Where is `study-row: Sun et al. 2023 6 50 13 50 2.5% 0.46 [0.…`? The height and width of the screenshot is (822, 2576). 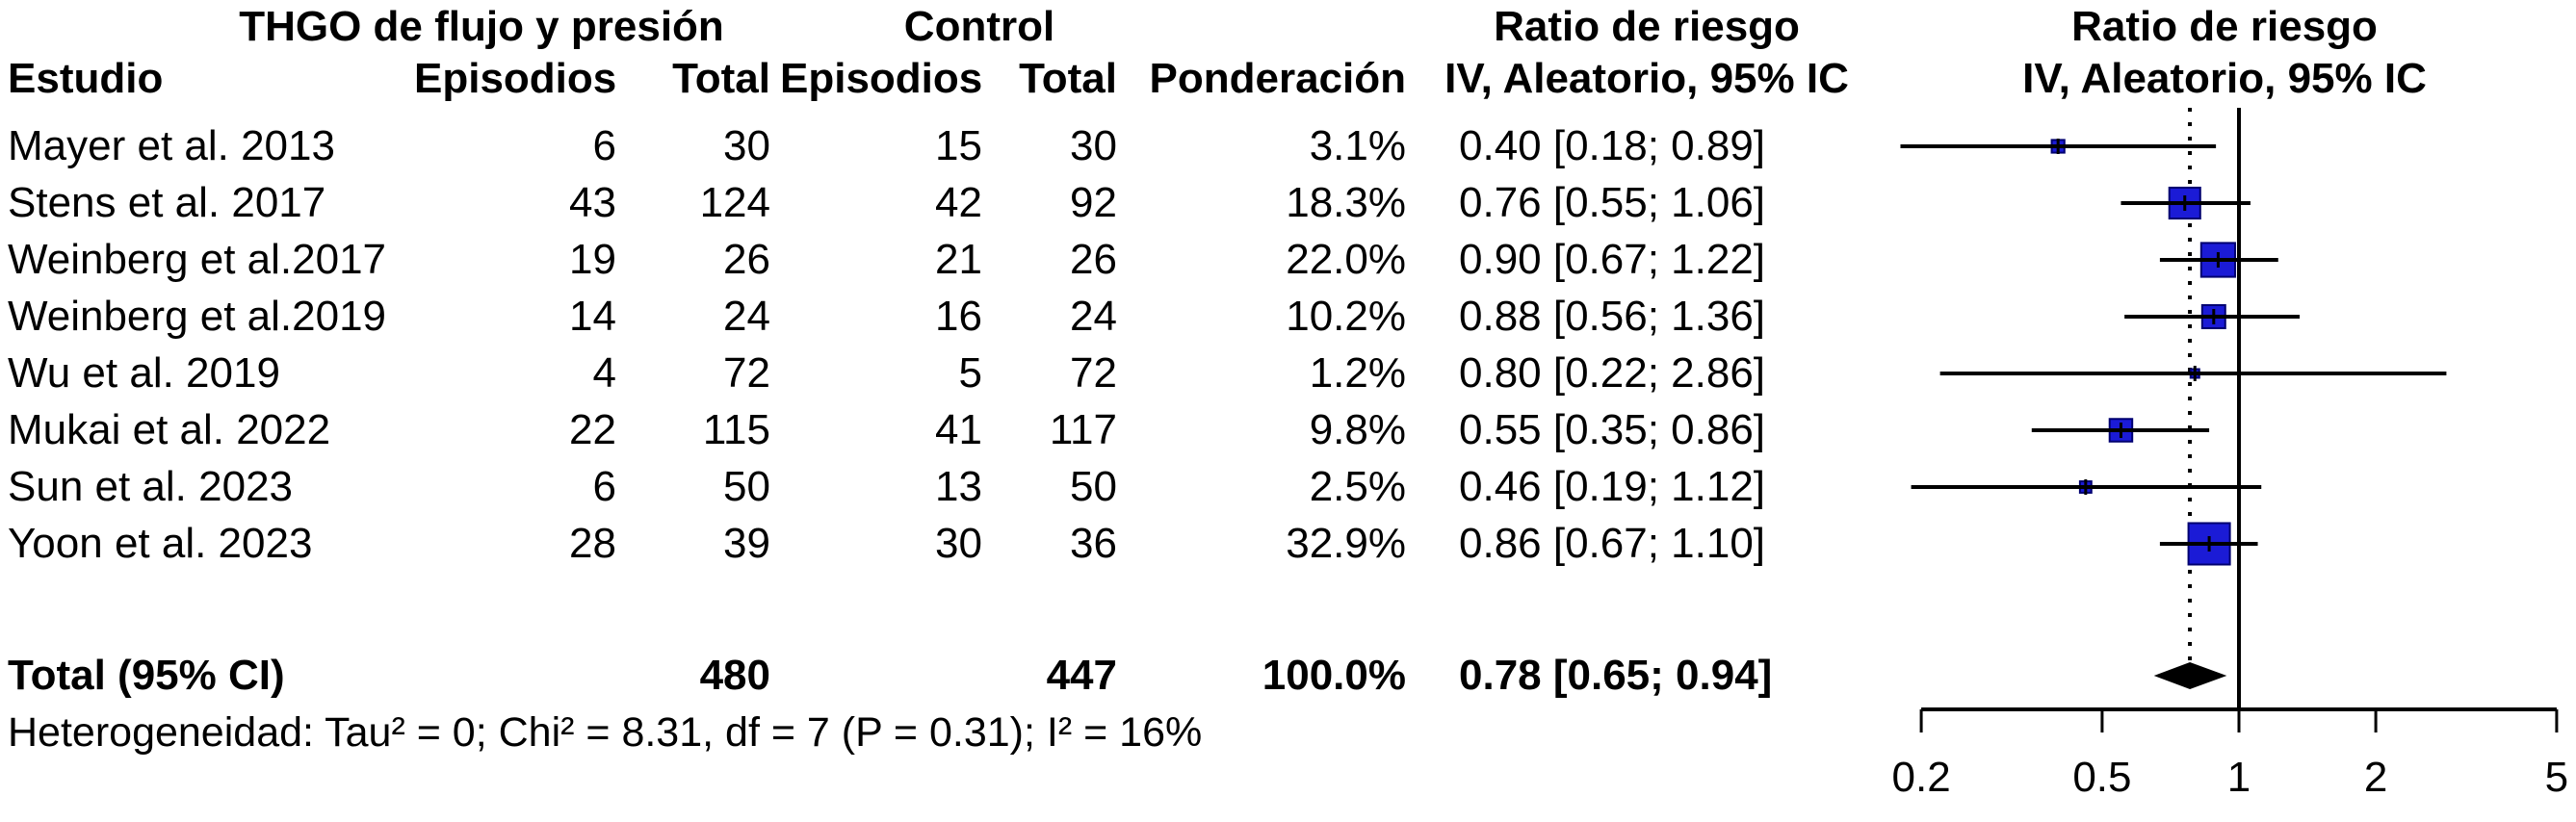 study-row: Sun et al. 2023 6 50 13 50 2.5% 0.46 [0.… is located at coordinates (1288, 490).